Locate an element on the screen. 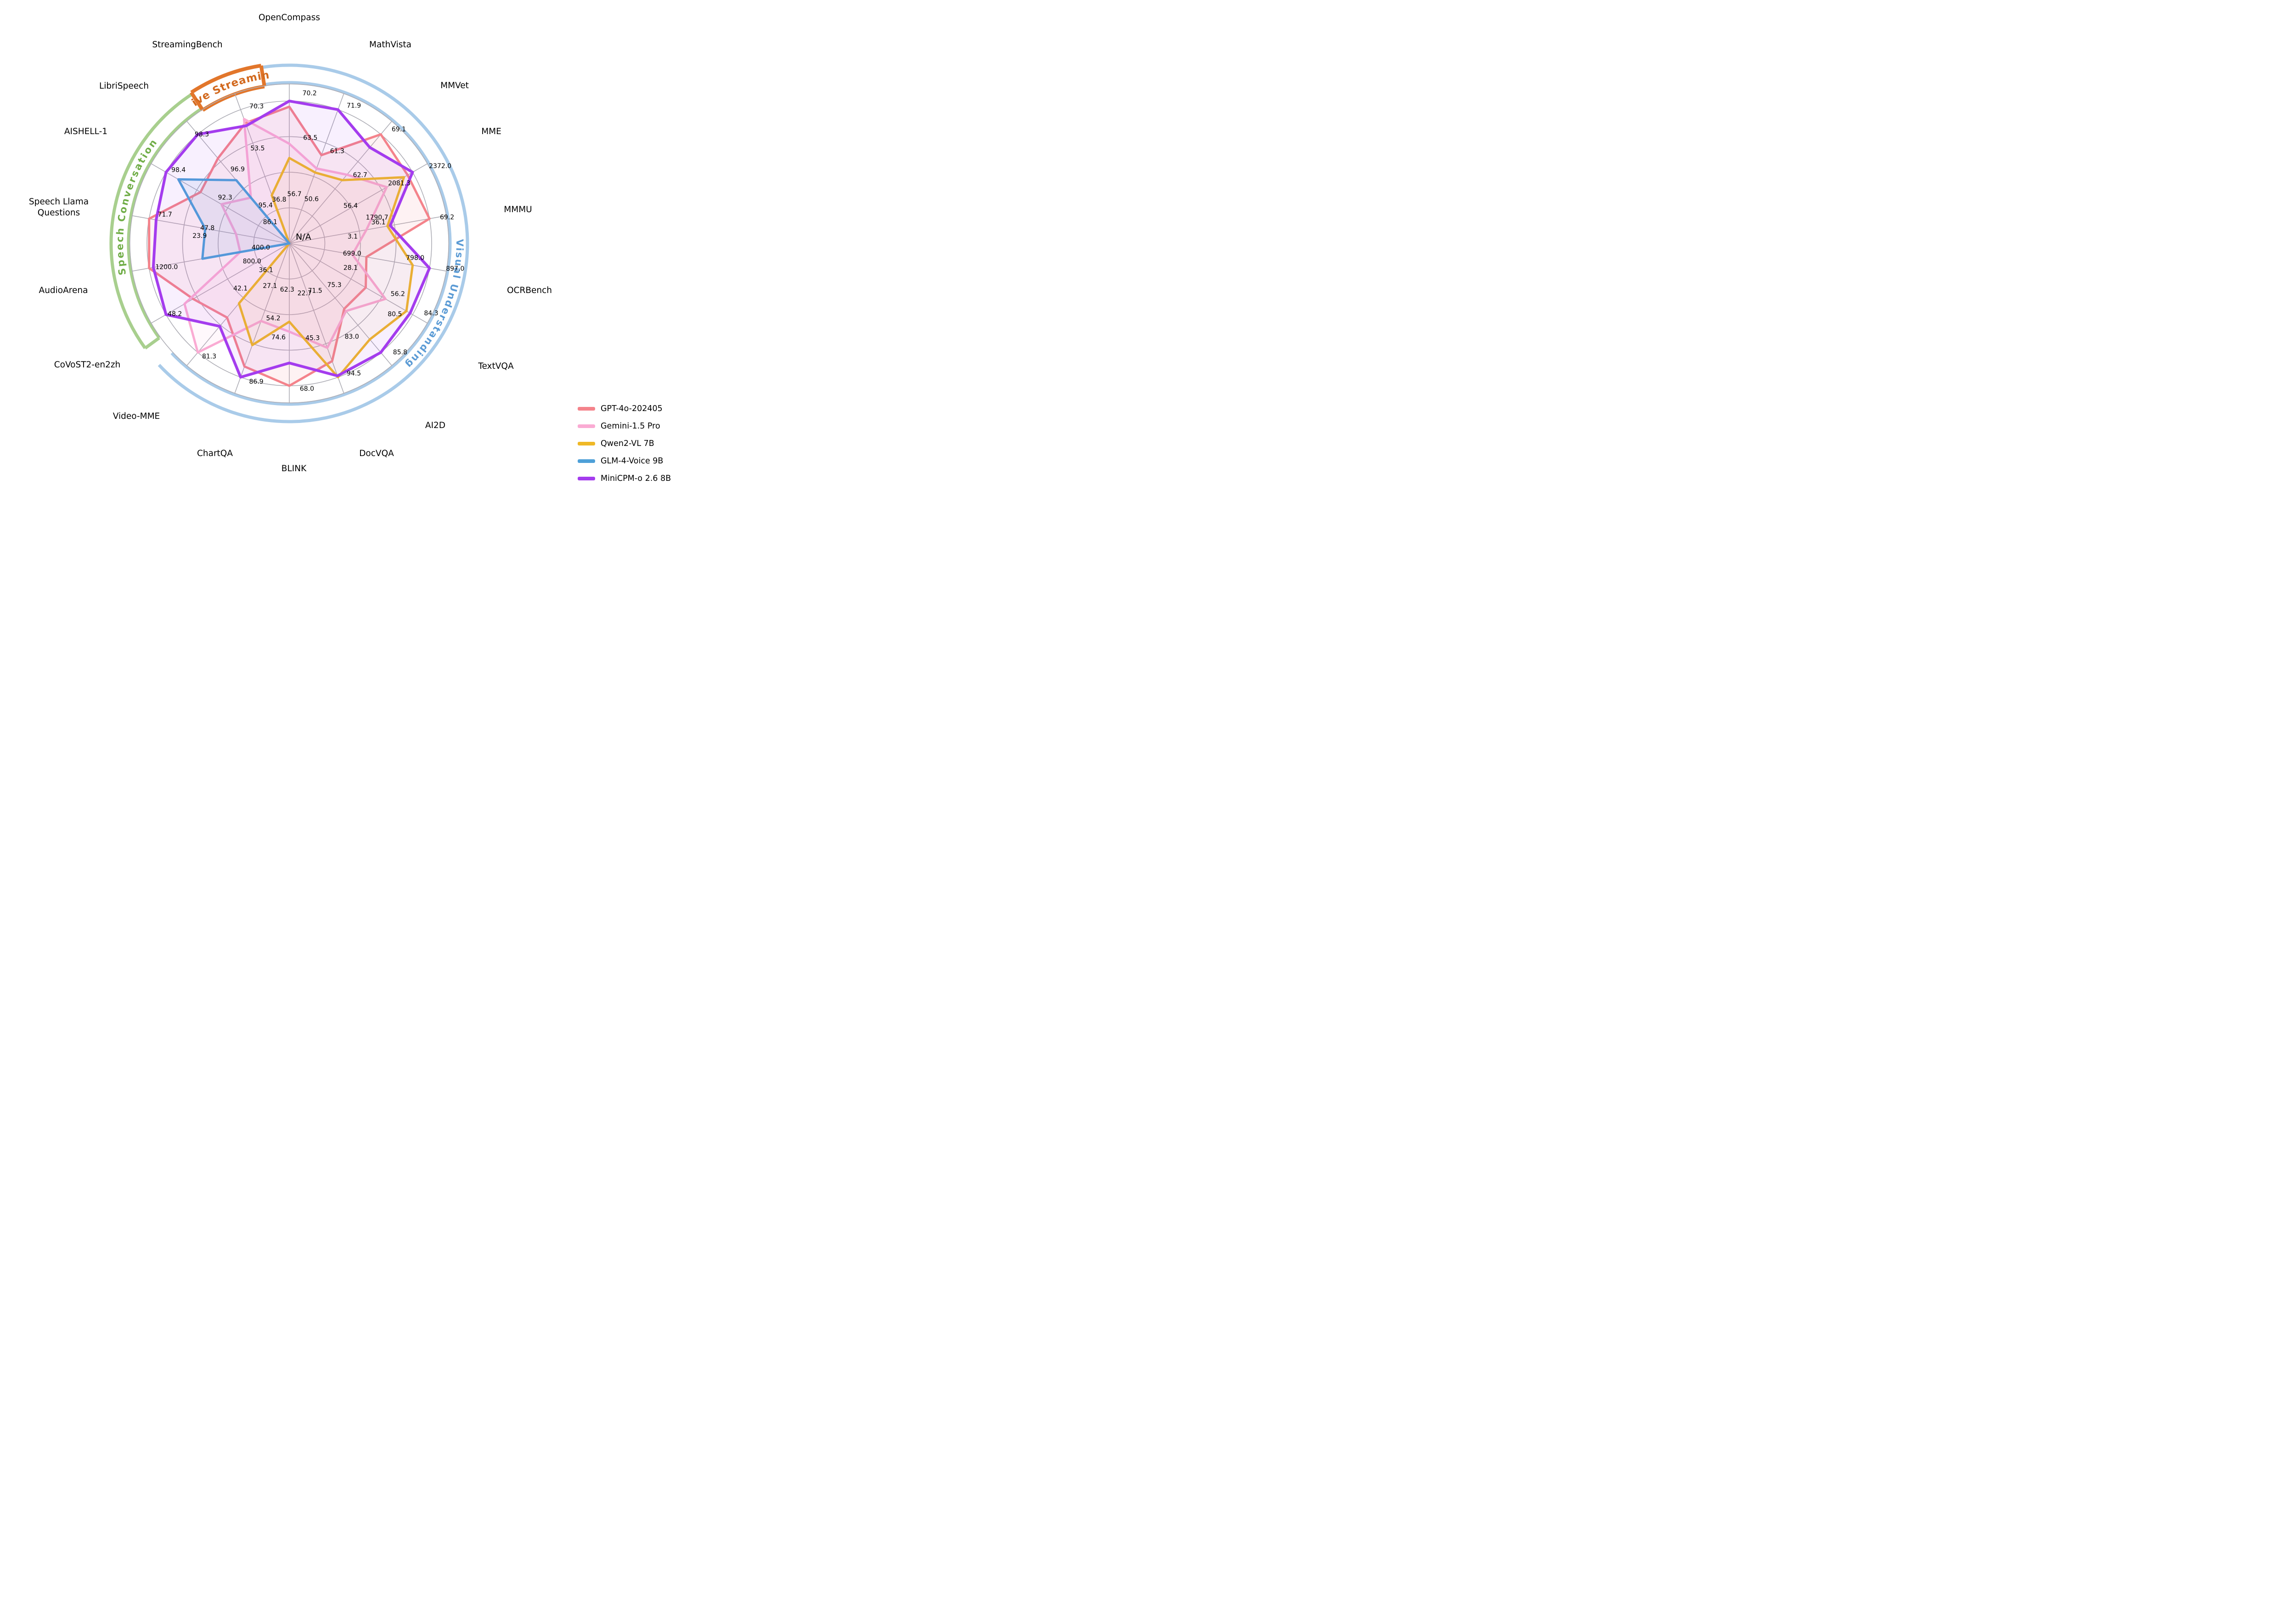 The height and width of the screenshot is (1601, 2296). axis-label-7: AI2D is located at coordinates (435, 425).